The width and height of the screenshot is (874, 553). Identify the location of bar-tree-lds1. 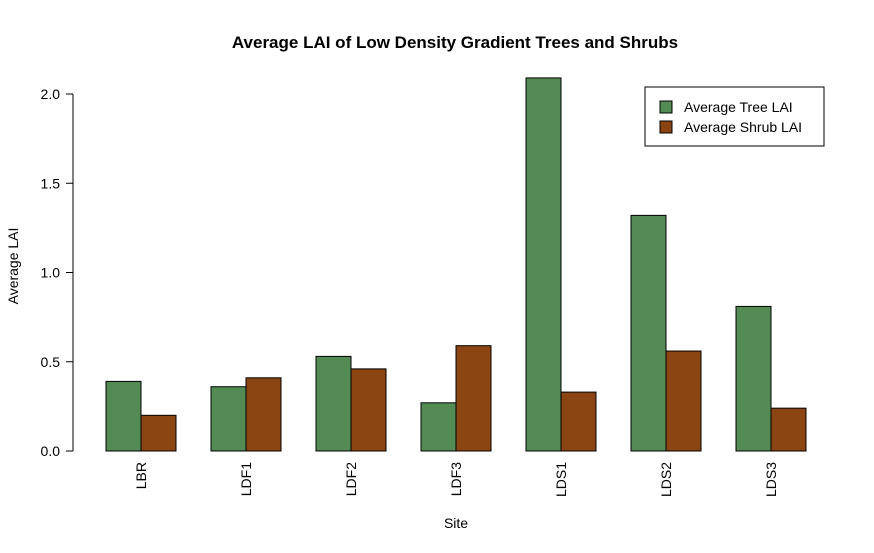
(543, 264).